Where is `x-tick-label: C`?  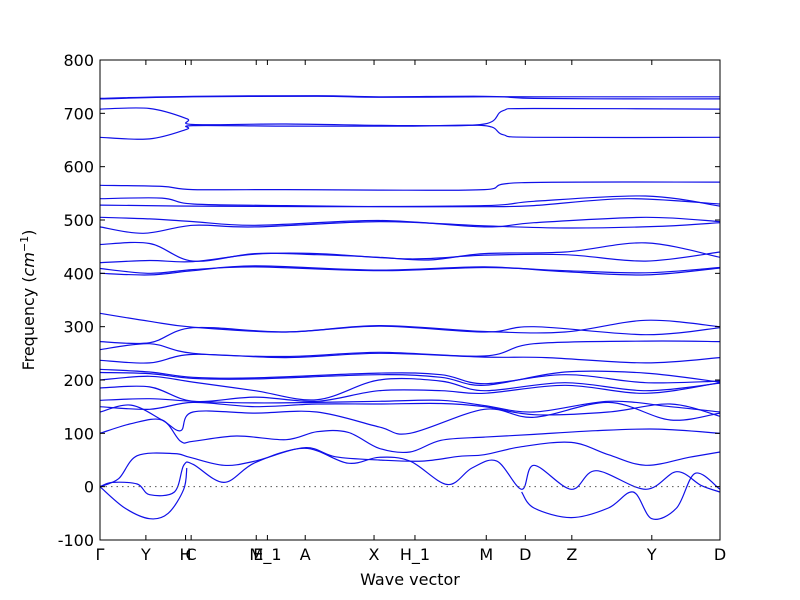 x-tick-label: C is located at coordinates (191, 554).